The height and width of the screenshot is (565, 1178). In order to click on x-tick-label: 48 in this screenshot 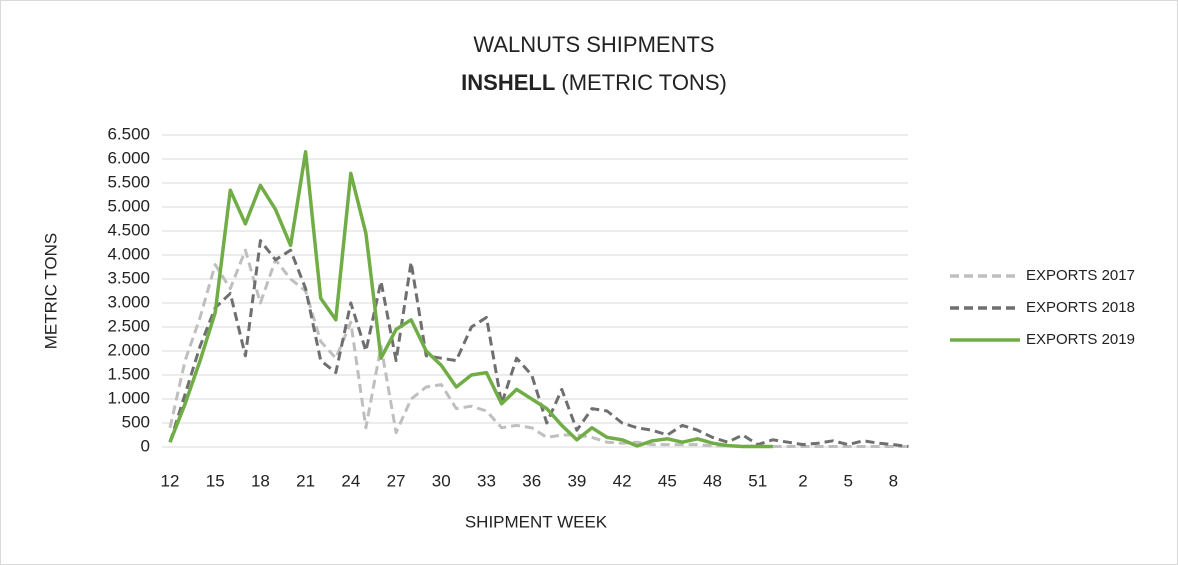, I will do `click(712, 480)`.